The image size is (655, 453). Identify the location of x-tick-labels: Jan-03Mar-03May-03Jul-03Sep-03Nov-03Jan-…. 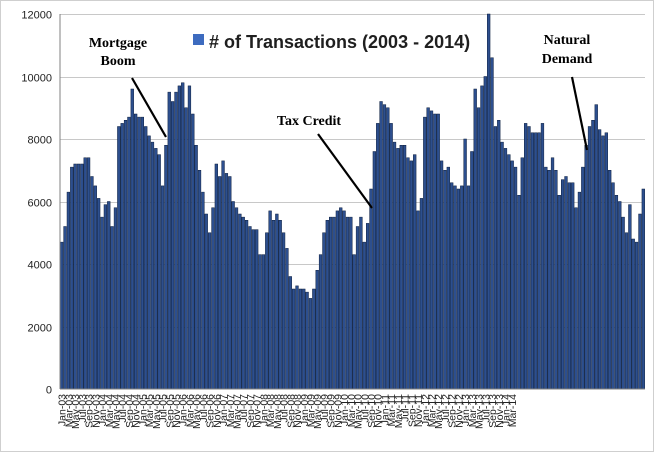
(288, 411).